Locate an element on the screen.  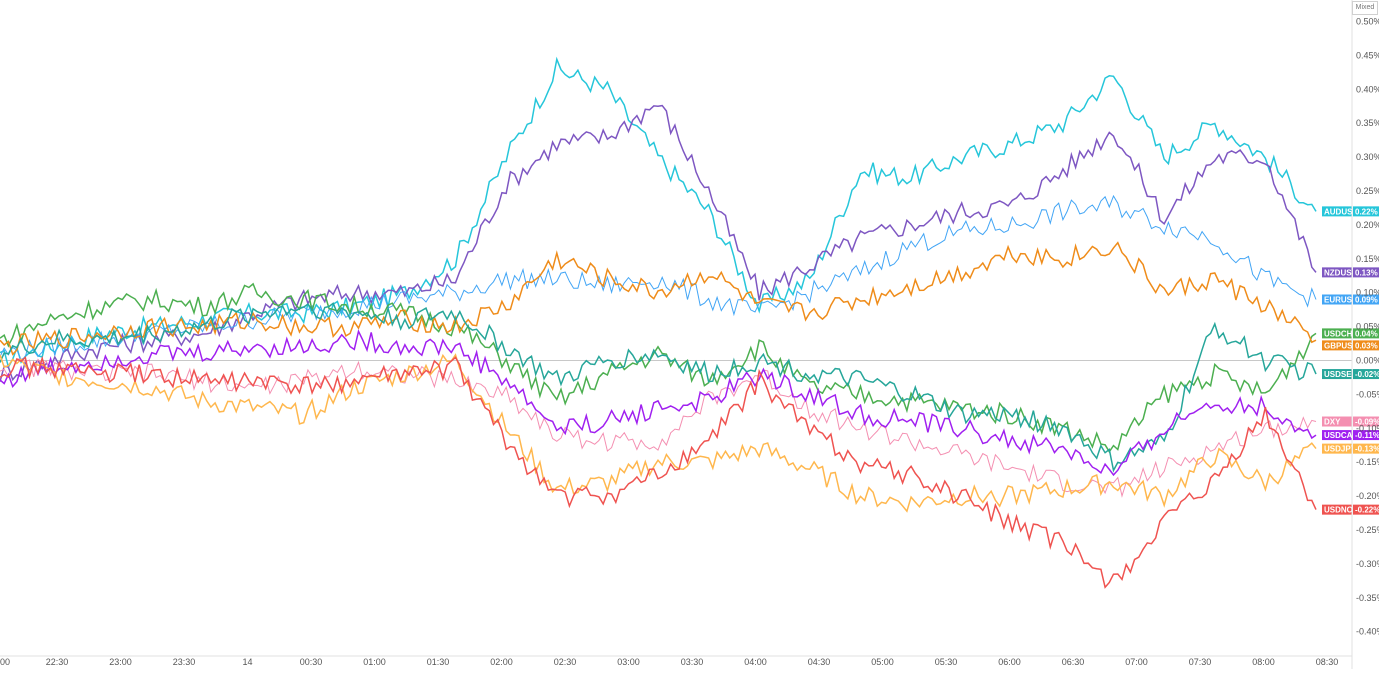
legend-badge-usdcad: USDCAD-0.11% is located at coordinates (1350, 435).